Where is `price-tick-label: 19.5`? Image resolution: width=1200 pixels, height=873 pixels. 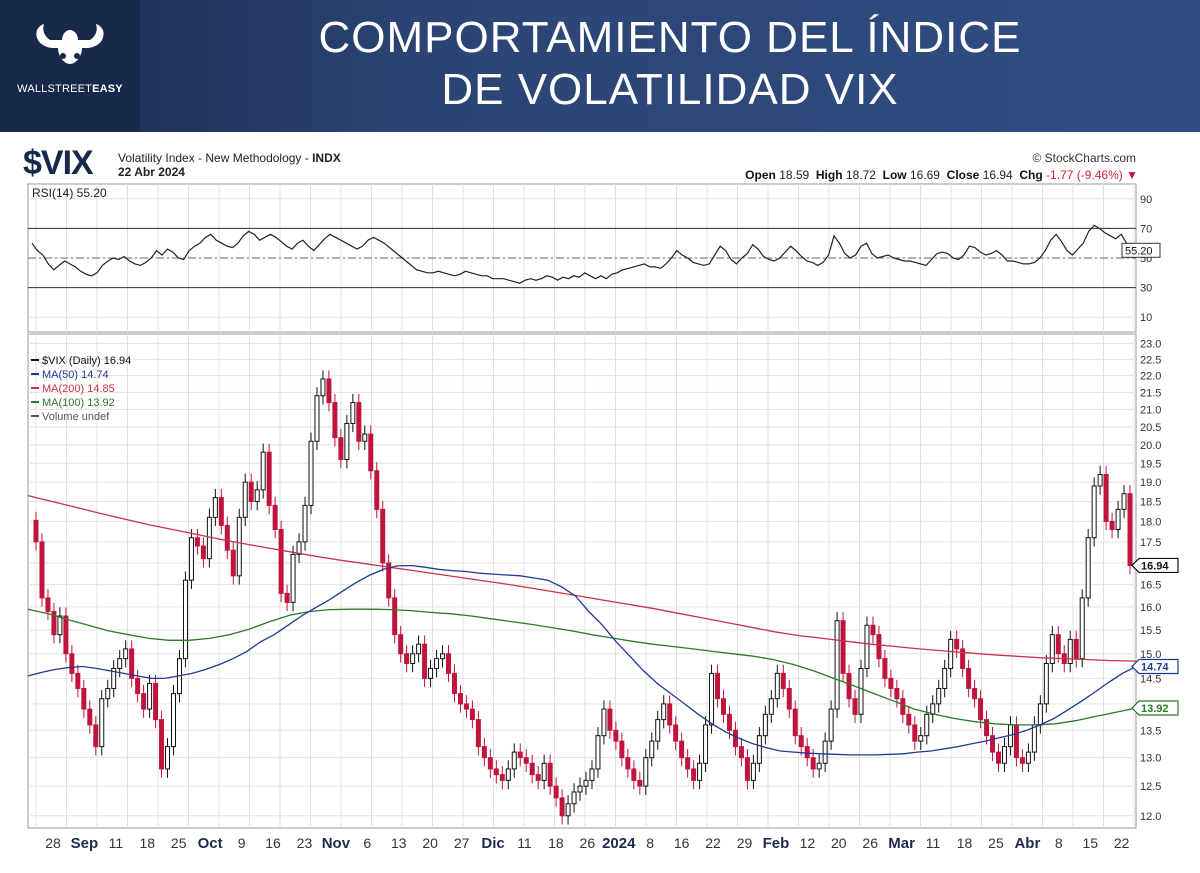
price-tick-label: 19.5 is located at coordinates (1150, 464).